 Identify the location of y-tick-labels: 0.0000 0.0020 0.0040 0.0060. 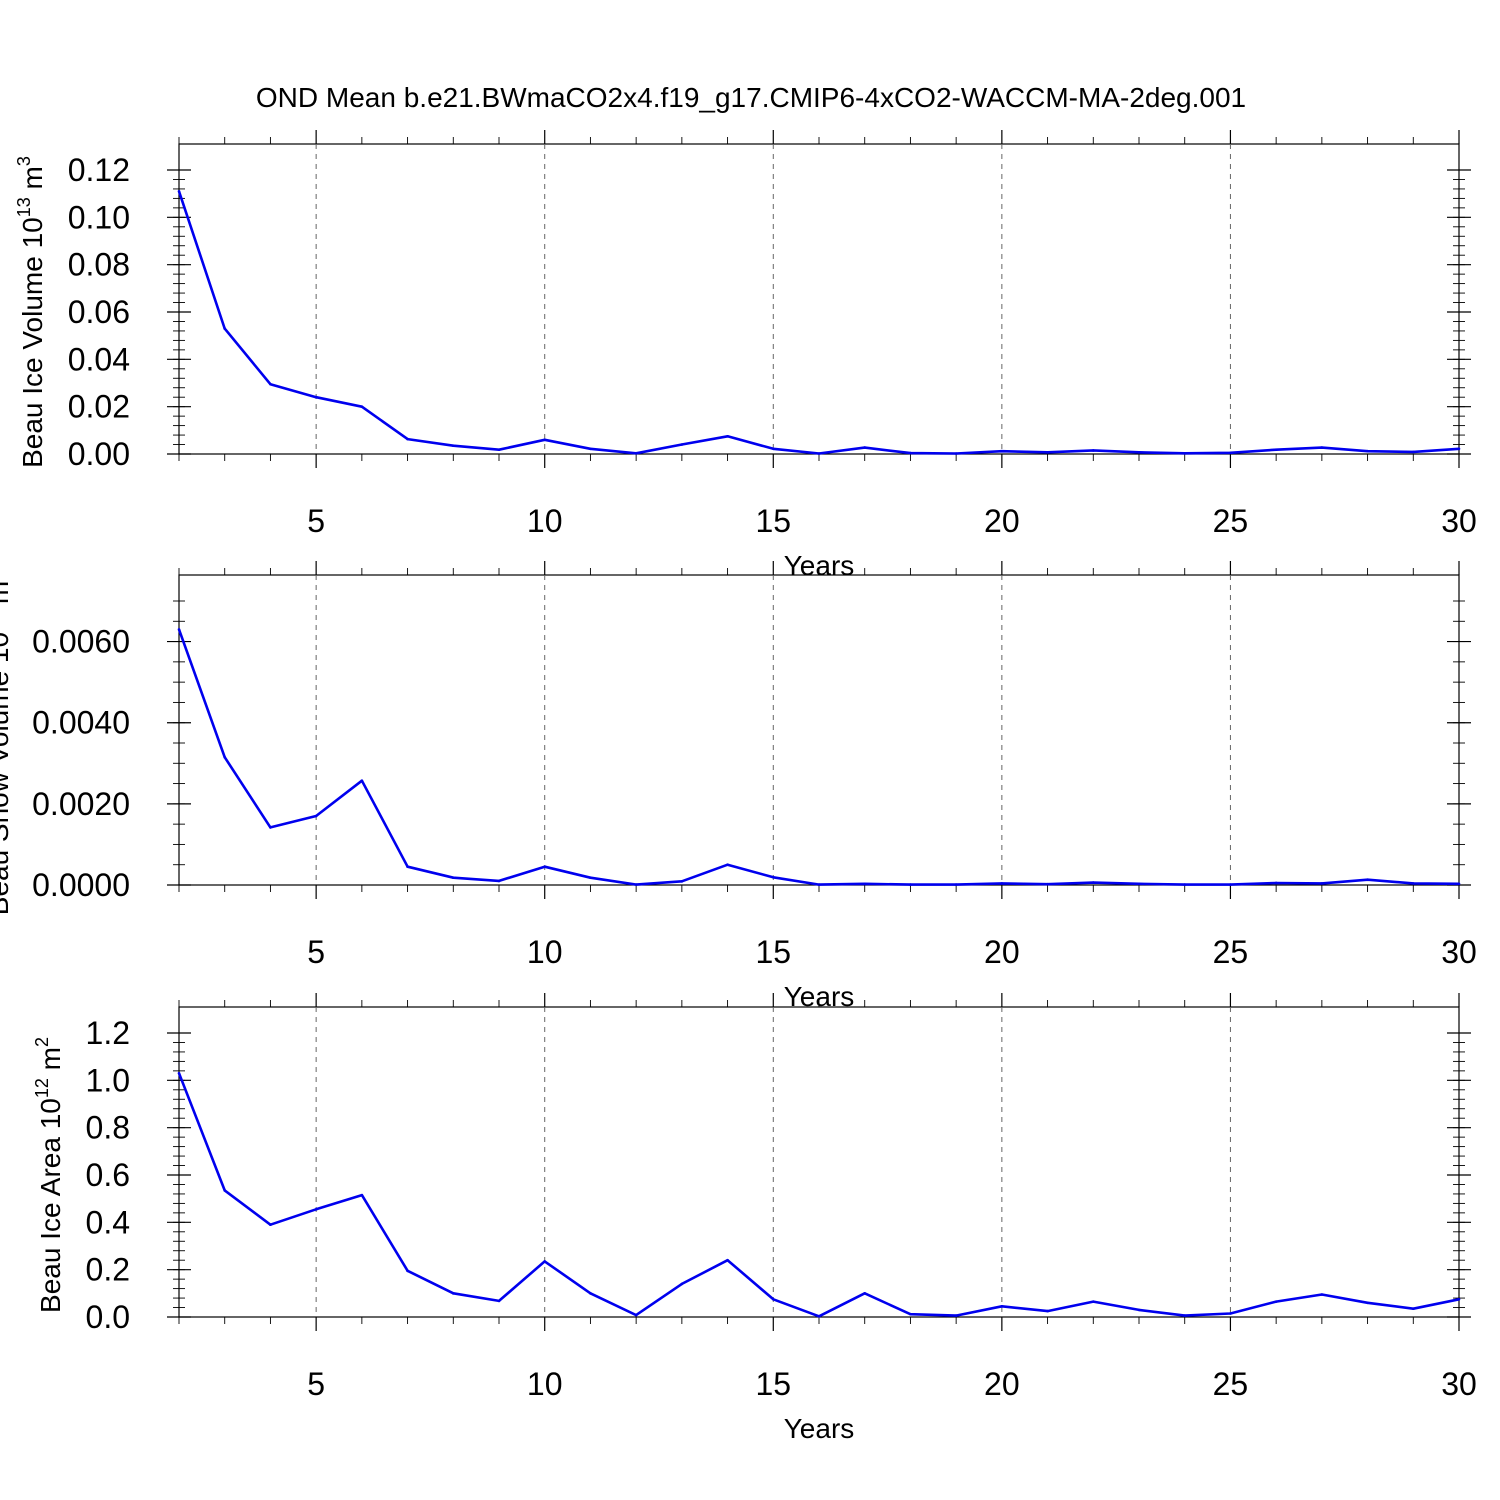
(81, 763).